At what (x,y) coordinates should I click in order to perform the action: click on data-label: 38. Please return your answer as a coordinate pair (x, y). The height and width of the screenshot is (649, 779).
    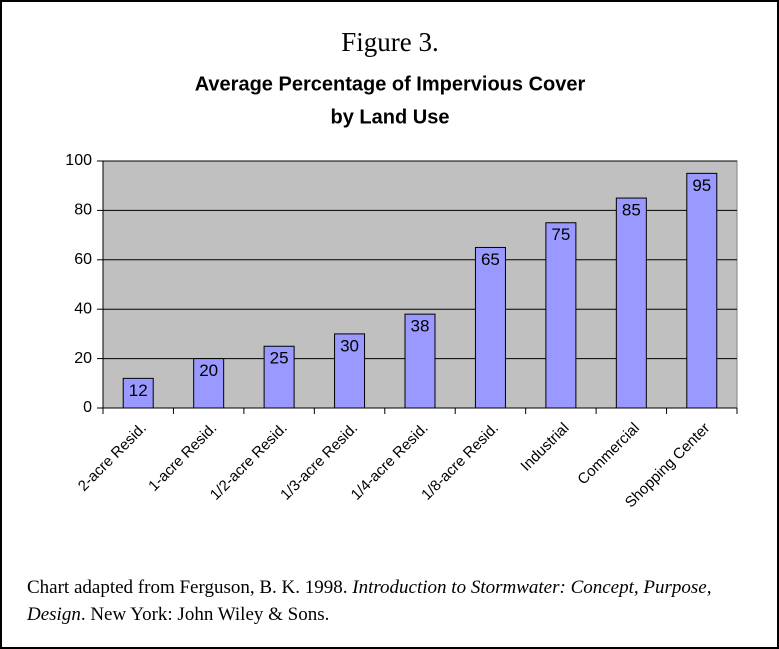
    Looking at the image, I should click on (420, 326).